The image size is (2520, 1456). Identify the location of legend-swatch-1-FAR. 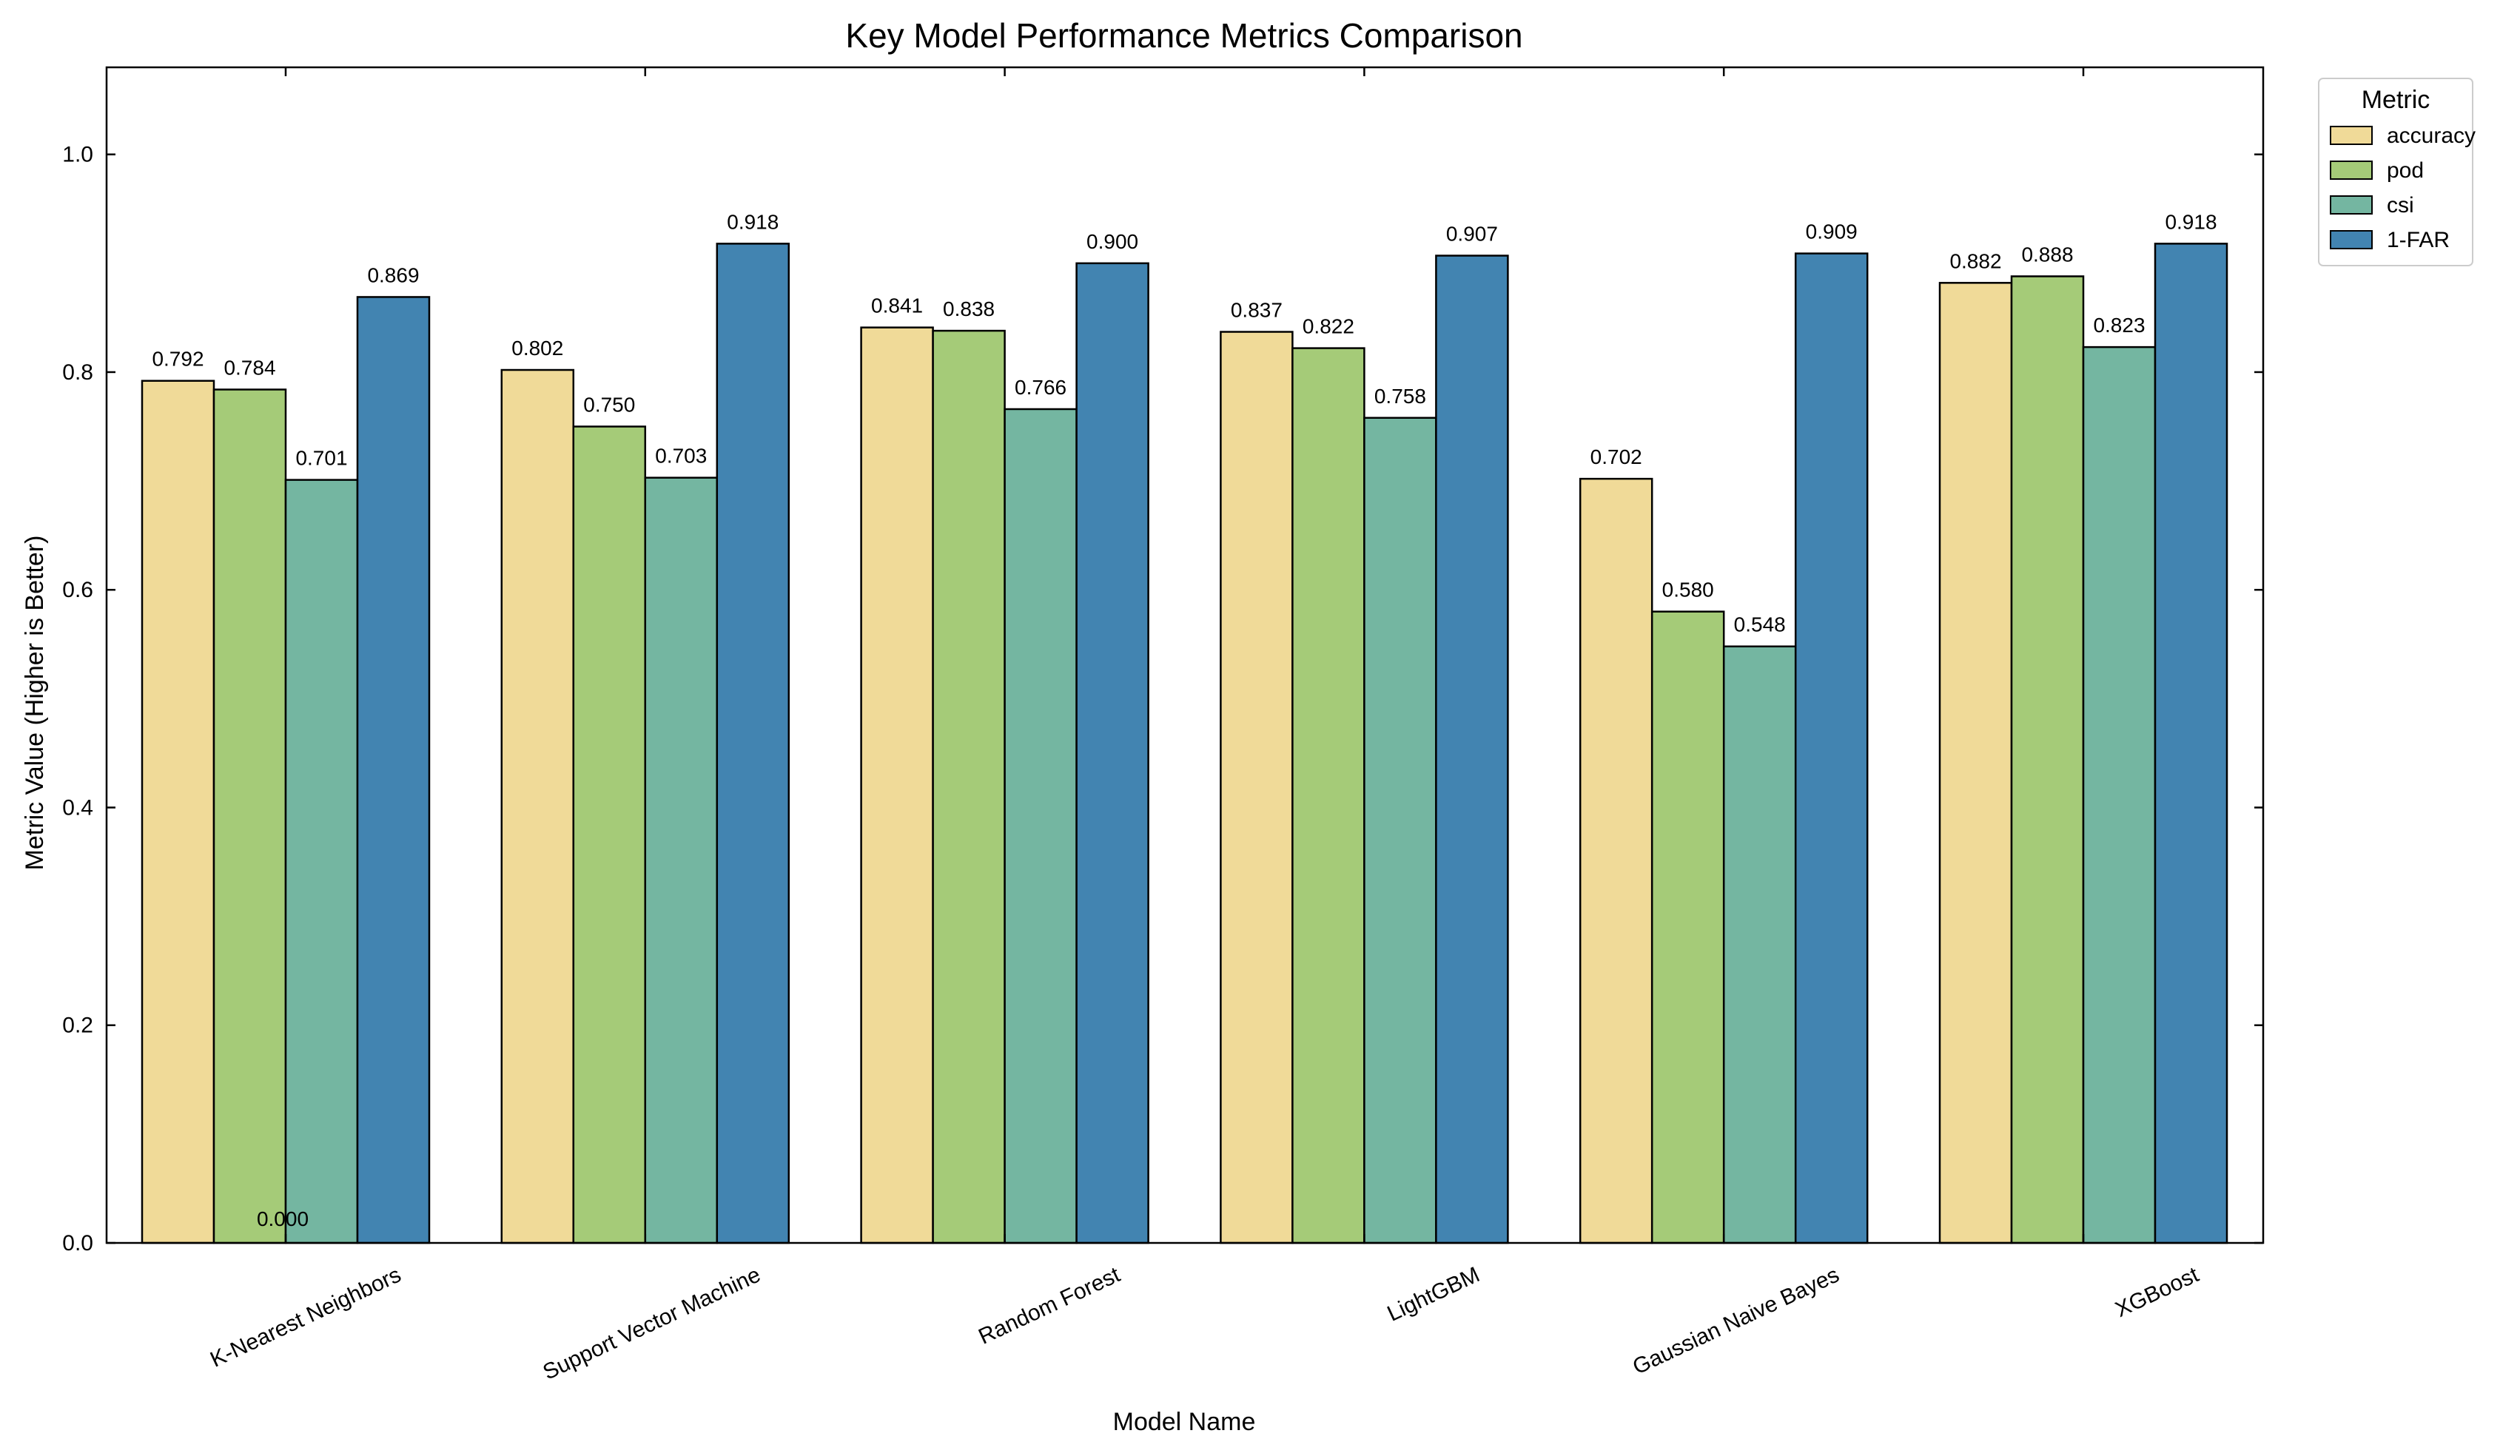
(2351, 240).